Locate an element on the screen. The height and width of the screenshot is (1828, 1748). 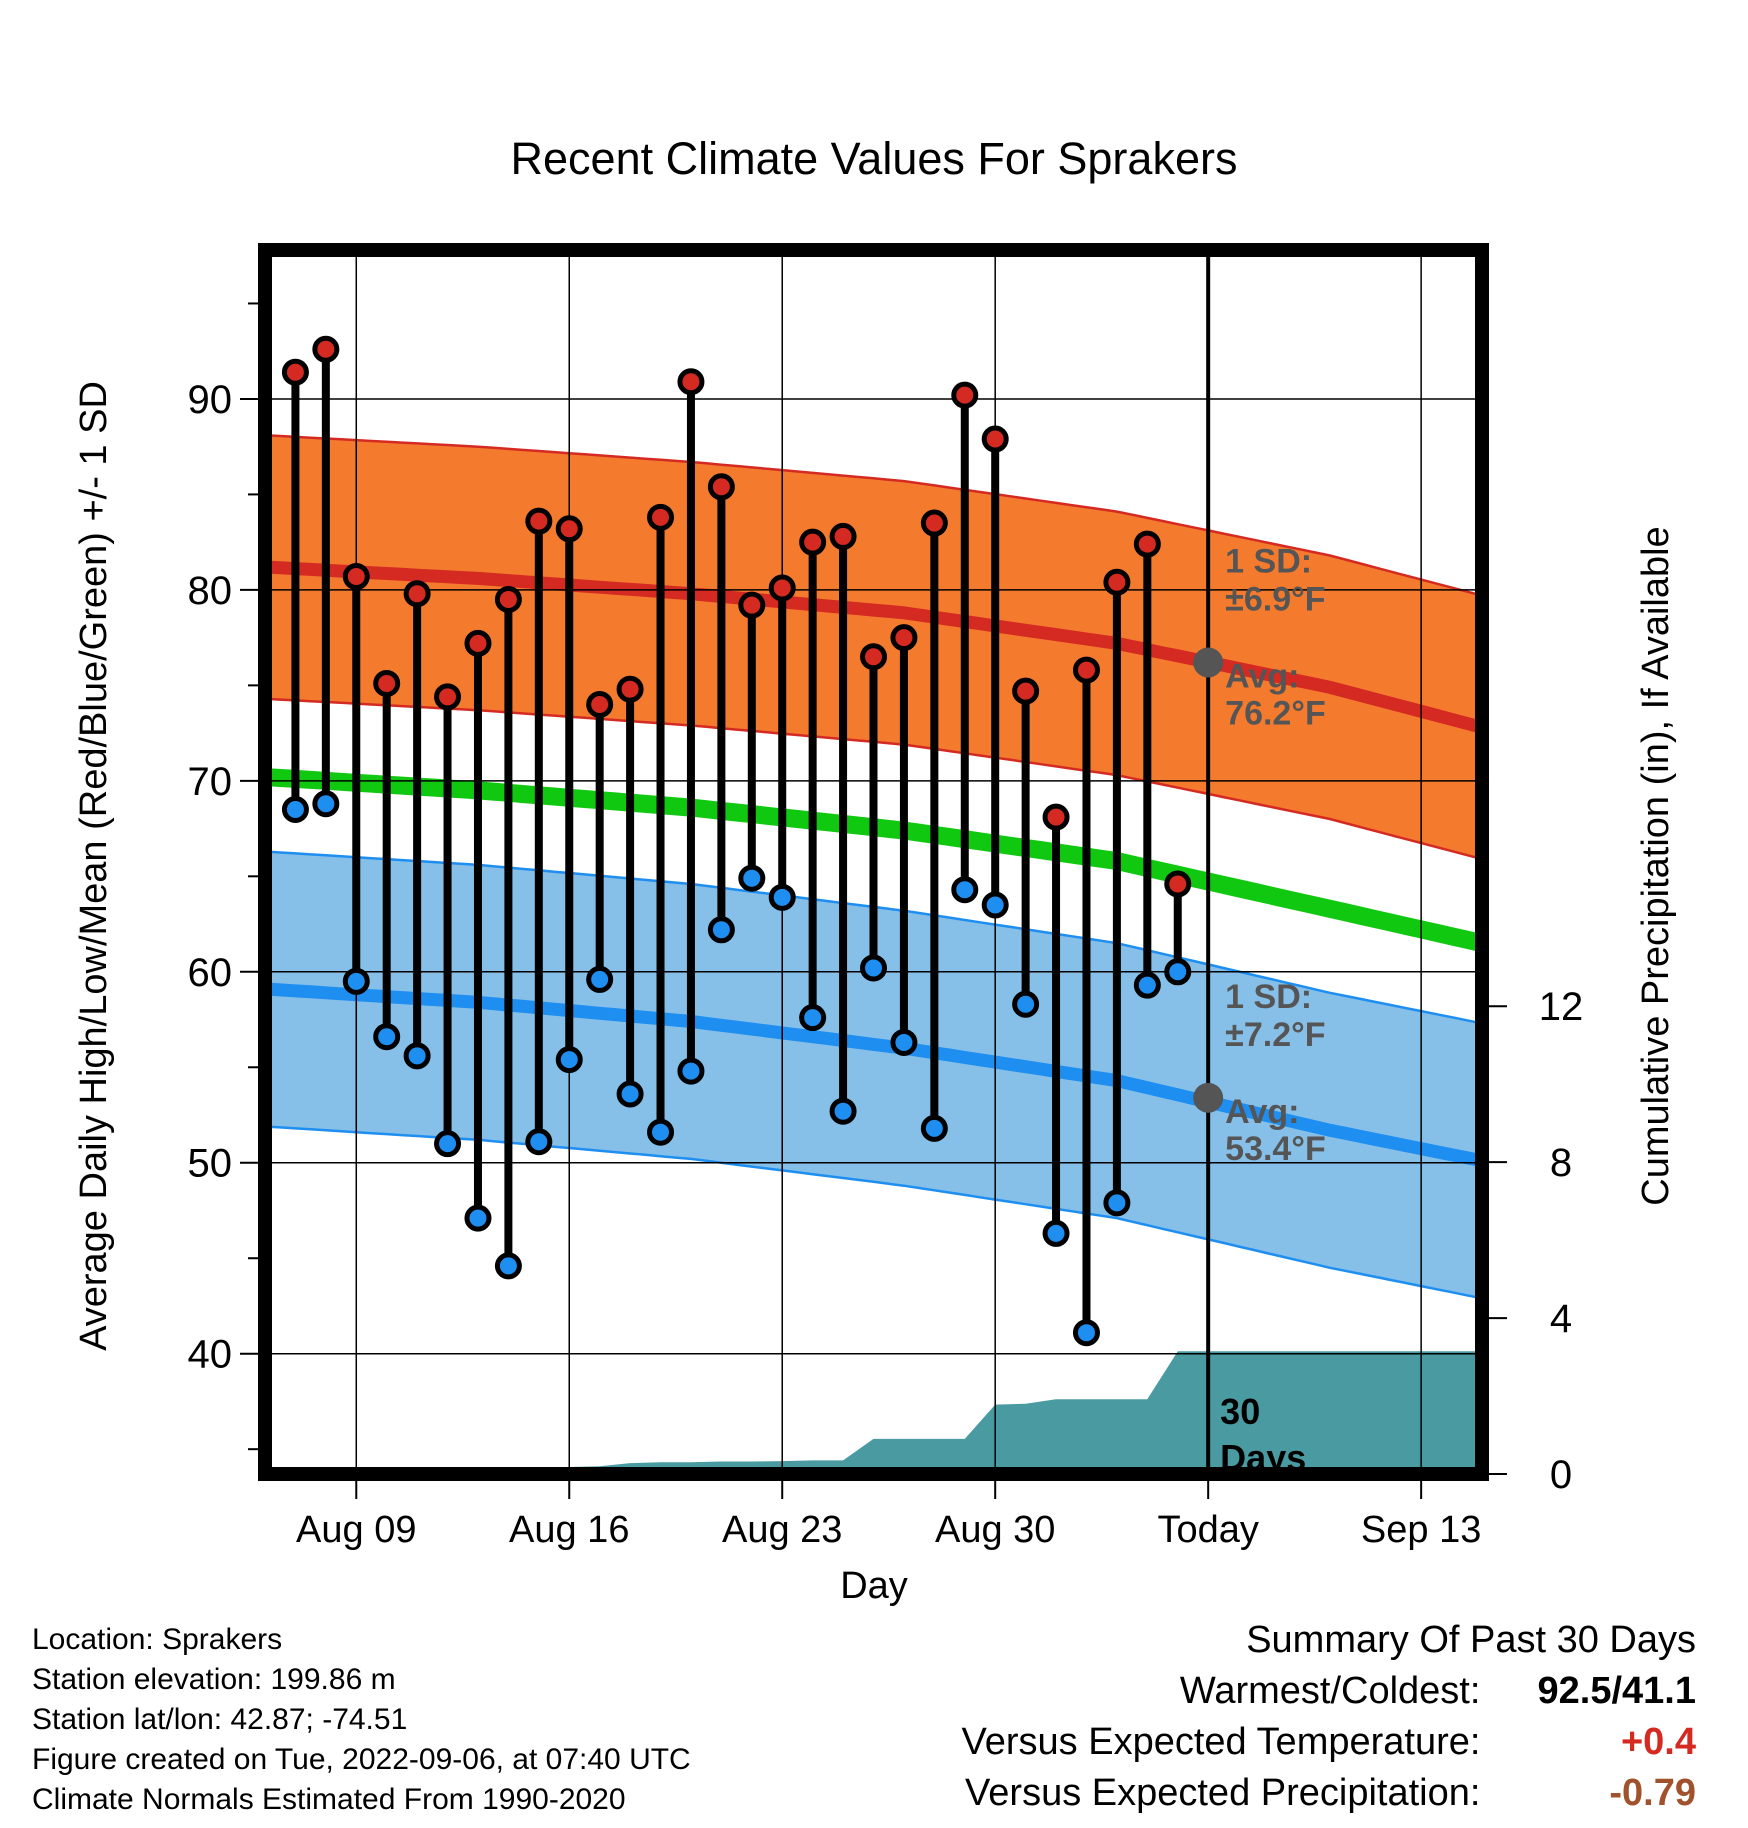
precip-label: Versus Expected Precipitation: is located at coordinates (1223, 1793).